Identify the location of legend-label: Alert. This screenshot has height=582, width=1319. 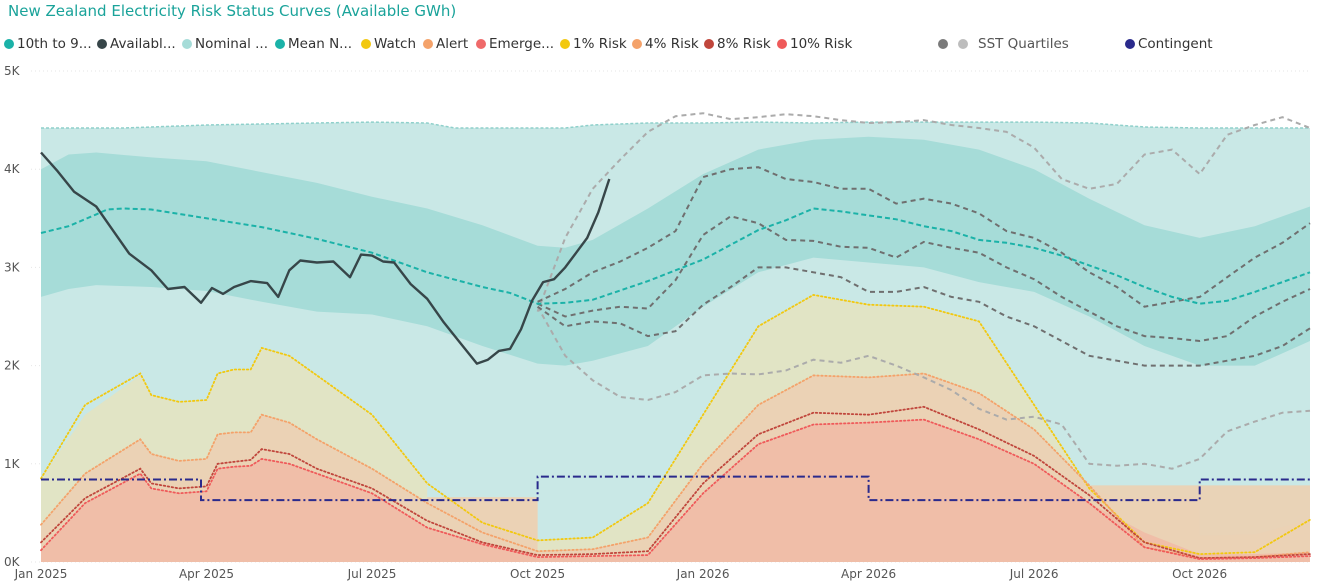
(452, 44).